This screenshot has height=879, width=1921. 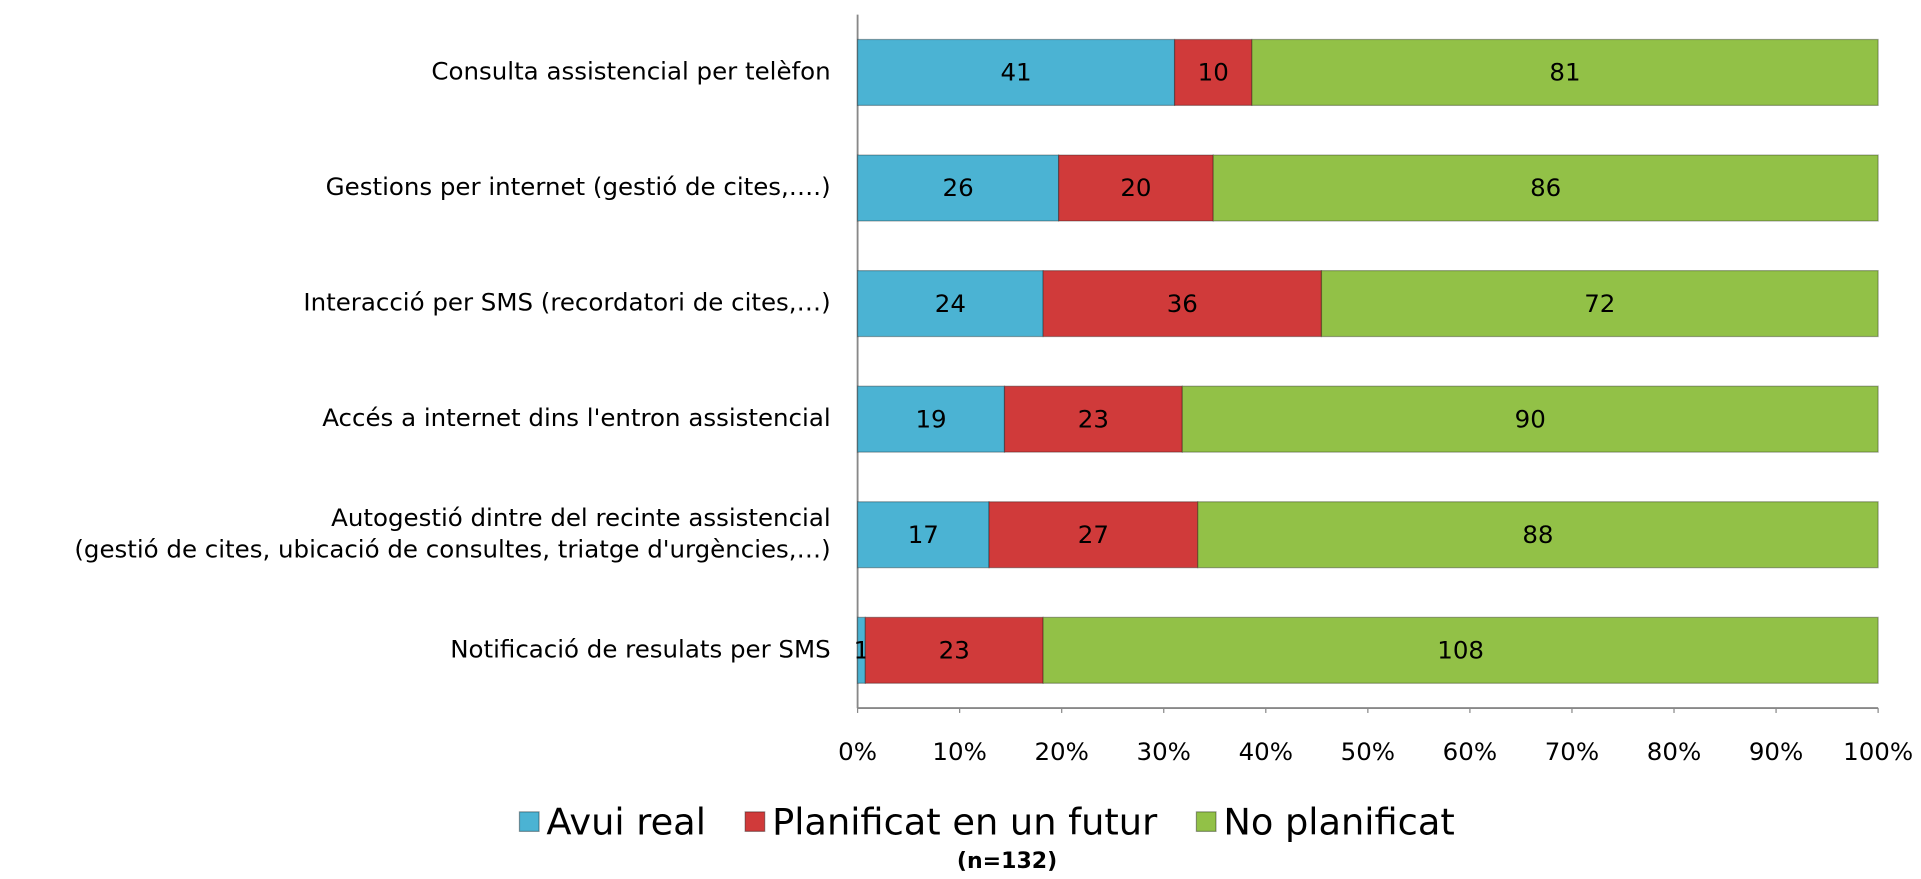 What do you see at coordinates (1470, 751) in the screenshot?
I see `x-tick-label: 60%` at bounding box center [1470, 751].